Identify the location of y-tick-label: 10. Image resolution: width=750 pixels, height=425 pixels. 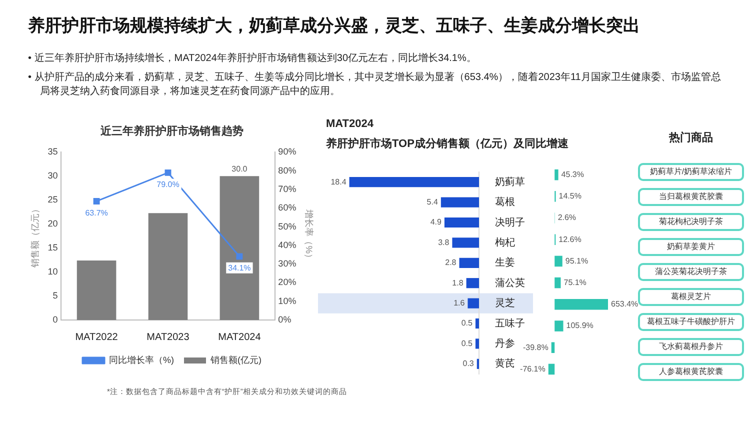
(53, 271).